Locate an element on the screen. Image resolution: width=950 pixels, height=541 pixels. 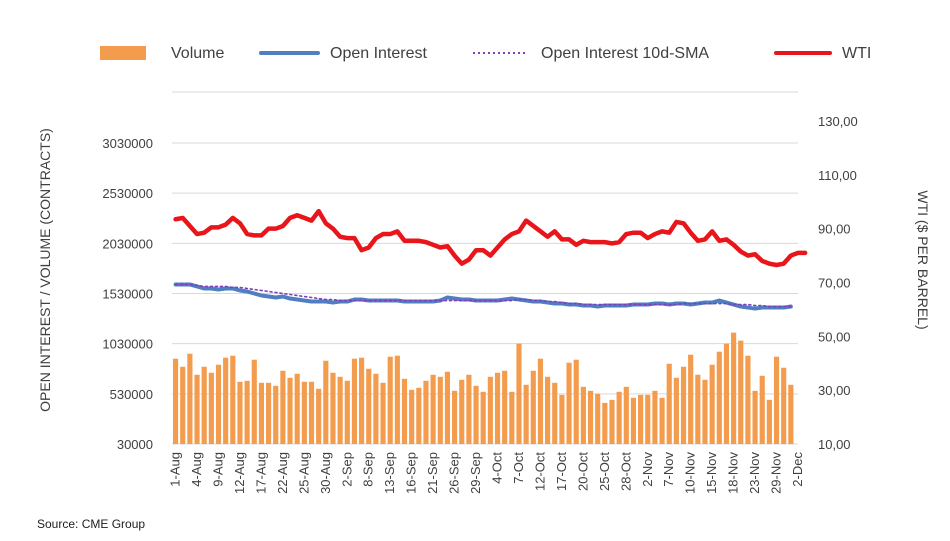
legend-volume-label: Volume is located at coordinates (197, 53).